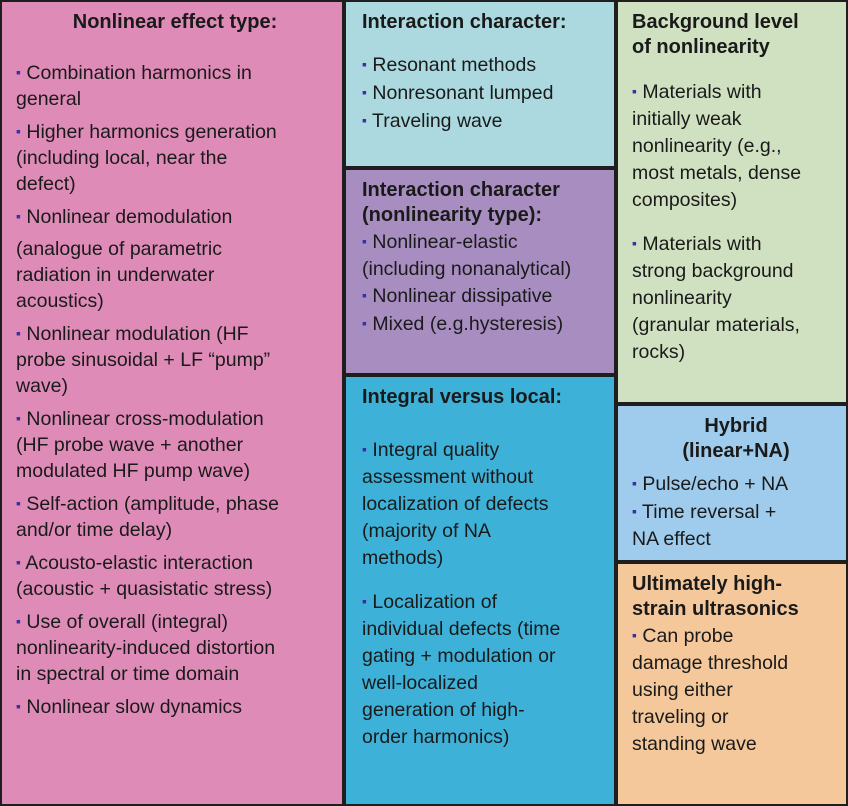  What do you see at coordinates (133, 471) in the screenshot?
I see `list-item-line: modulated HF pump wave)` at bounding box center [133, 471].